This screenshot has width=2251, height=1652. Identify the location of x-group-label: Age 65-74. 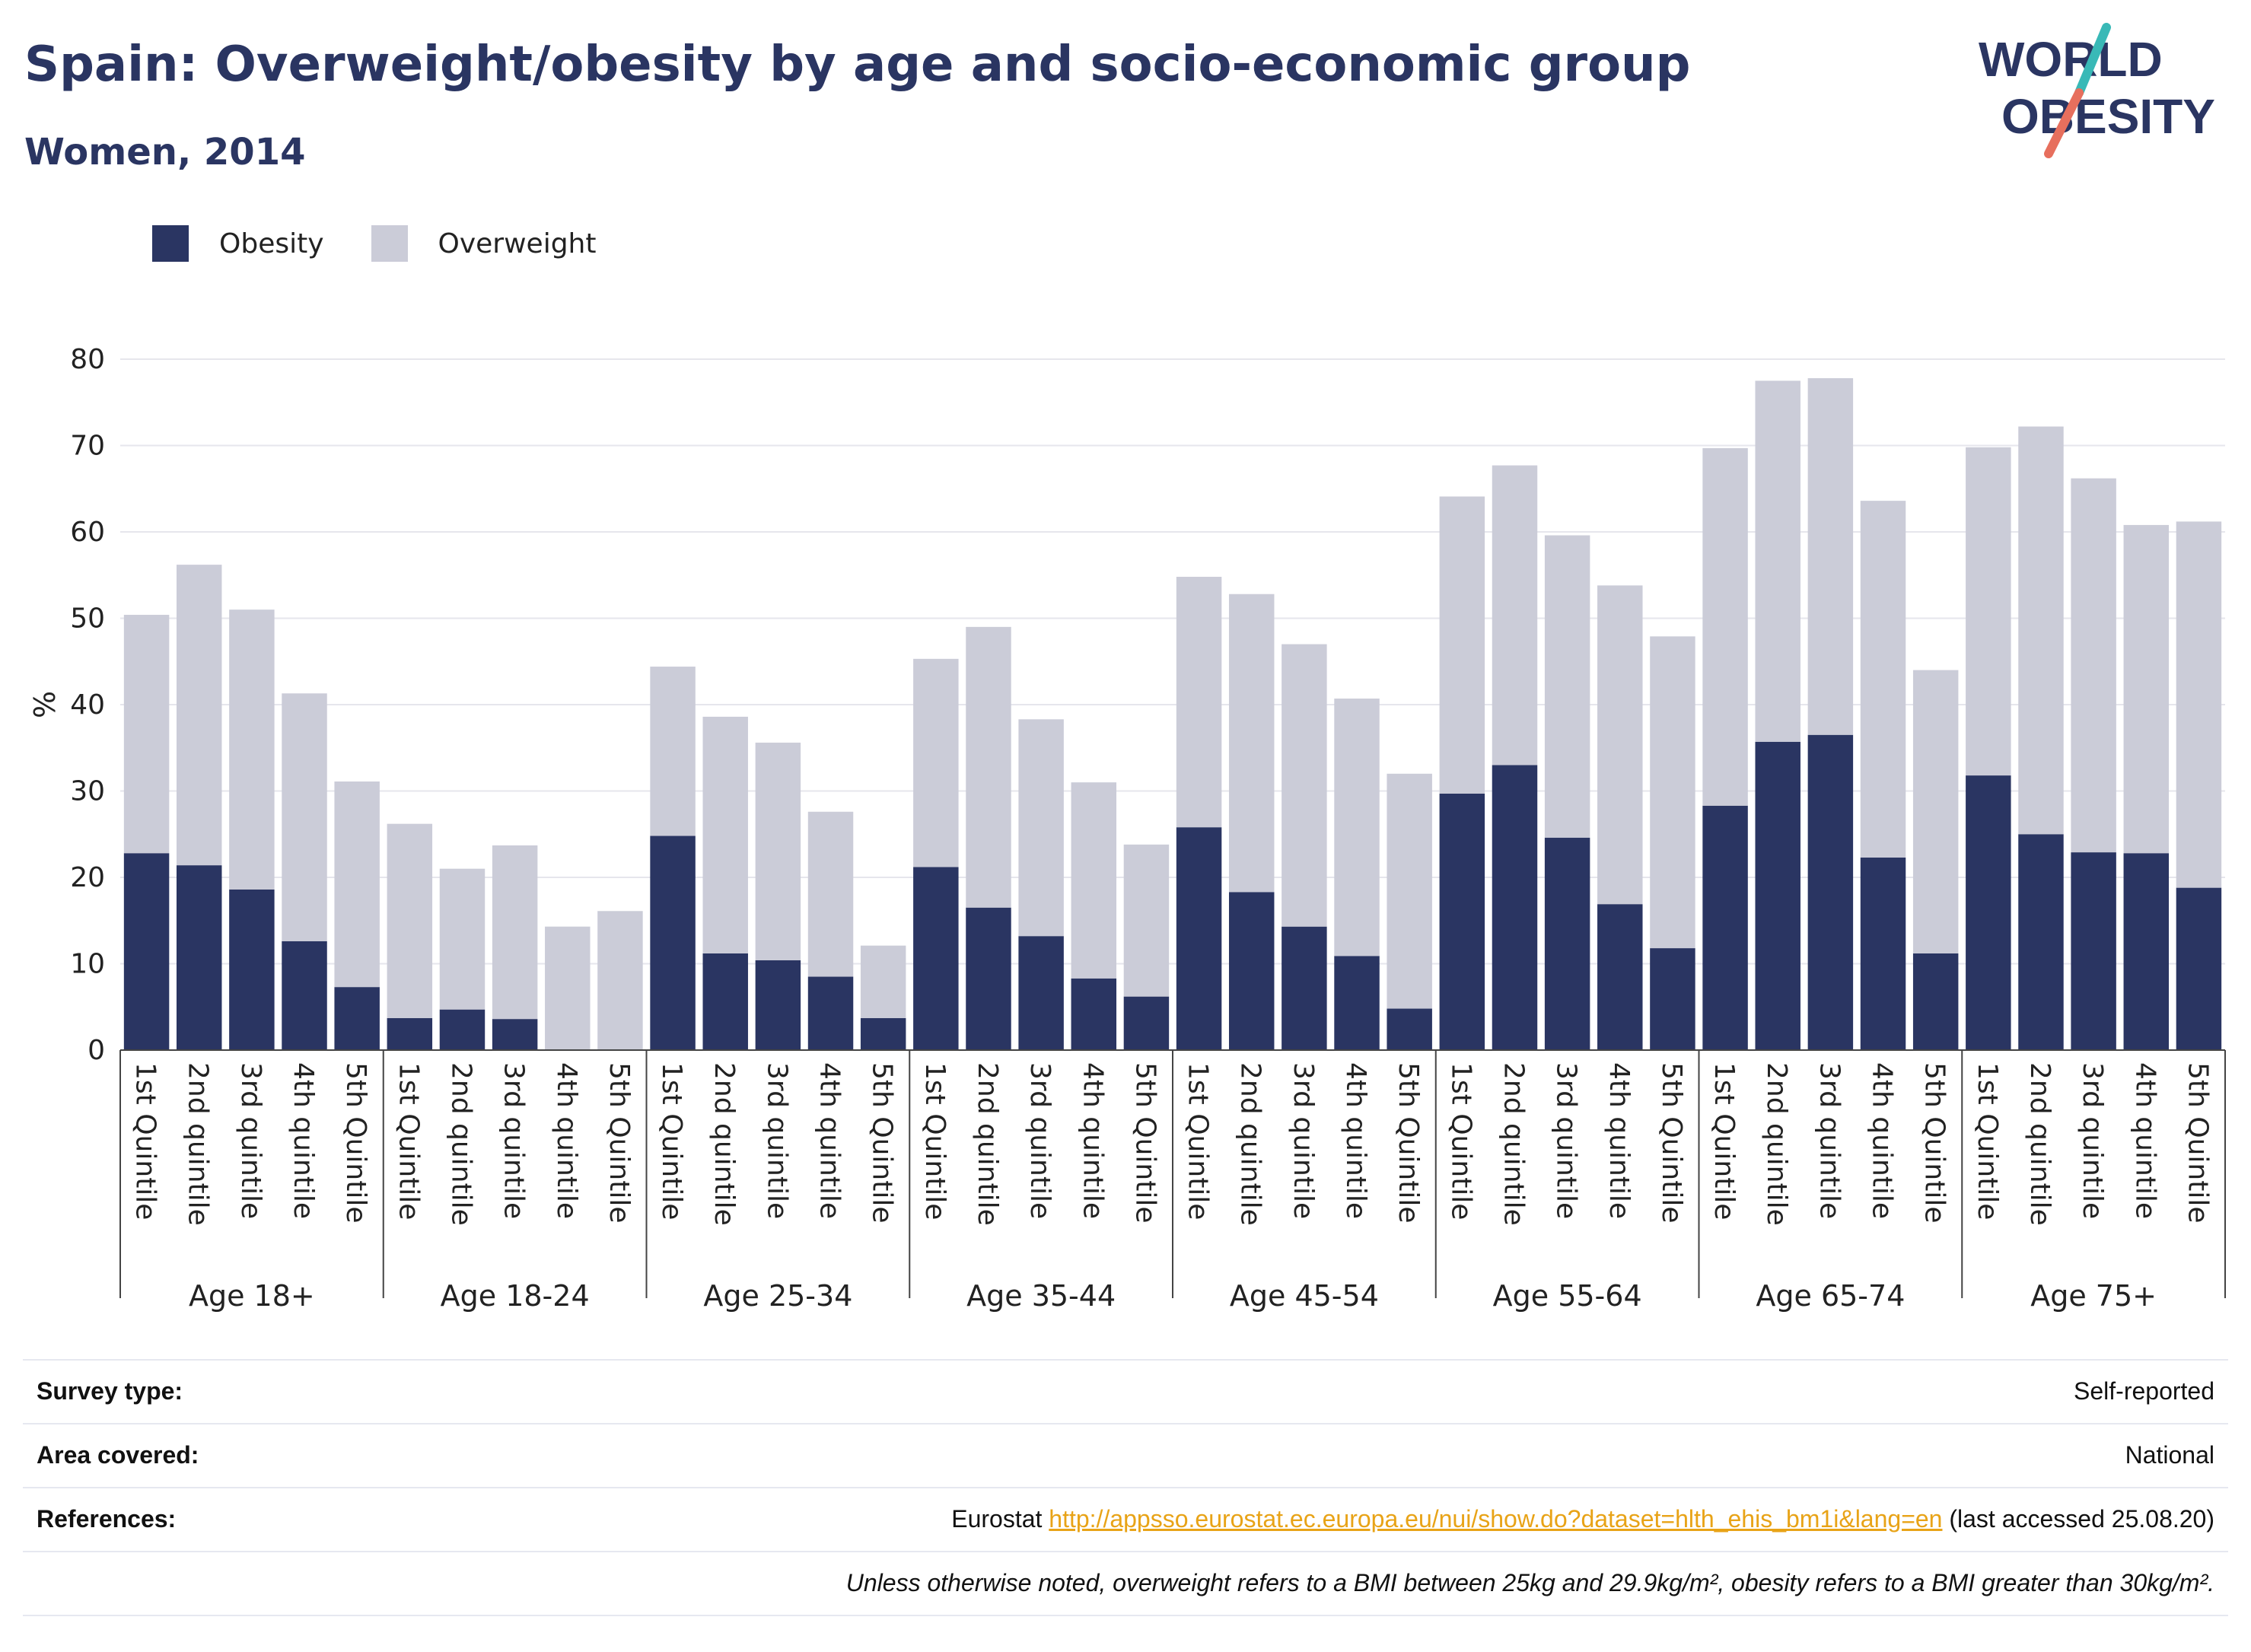
(1830, 1296).